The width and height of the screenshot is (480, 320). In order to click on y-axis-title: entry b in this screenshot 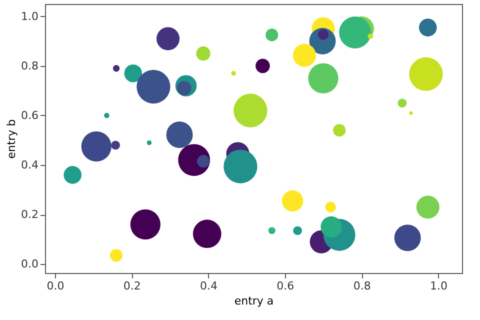, I will do `click(11, 139)`.